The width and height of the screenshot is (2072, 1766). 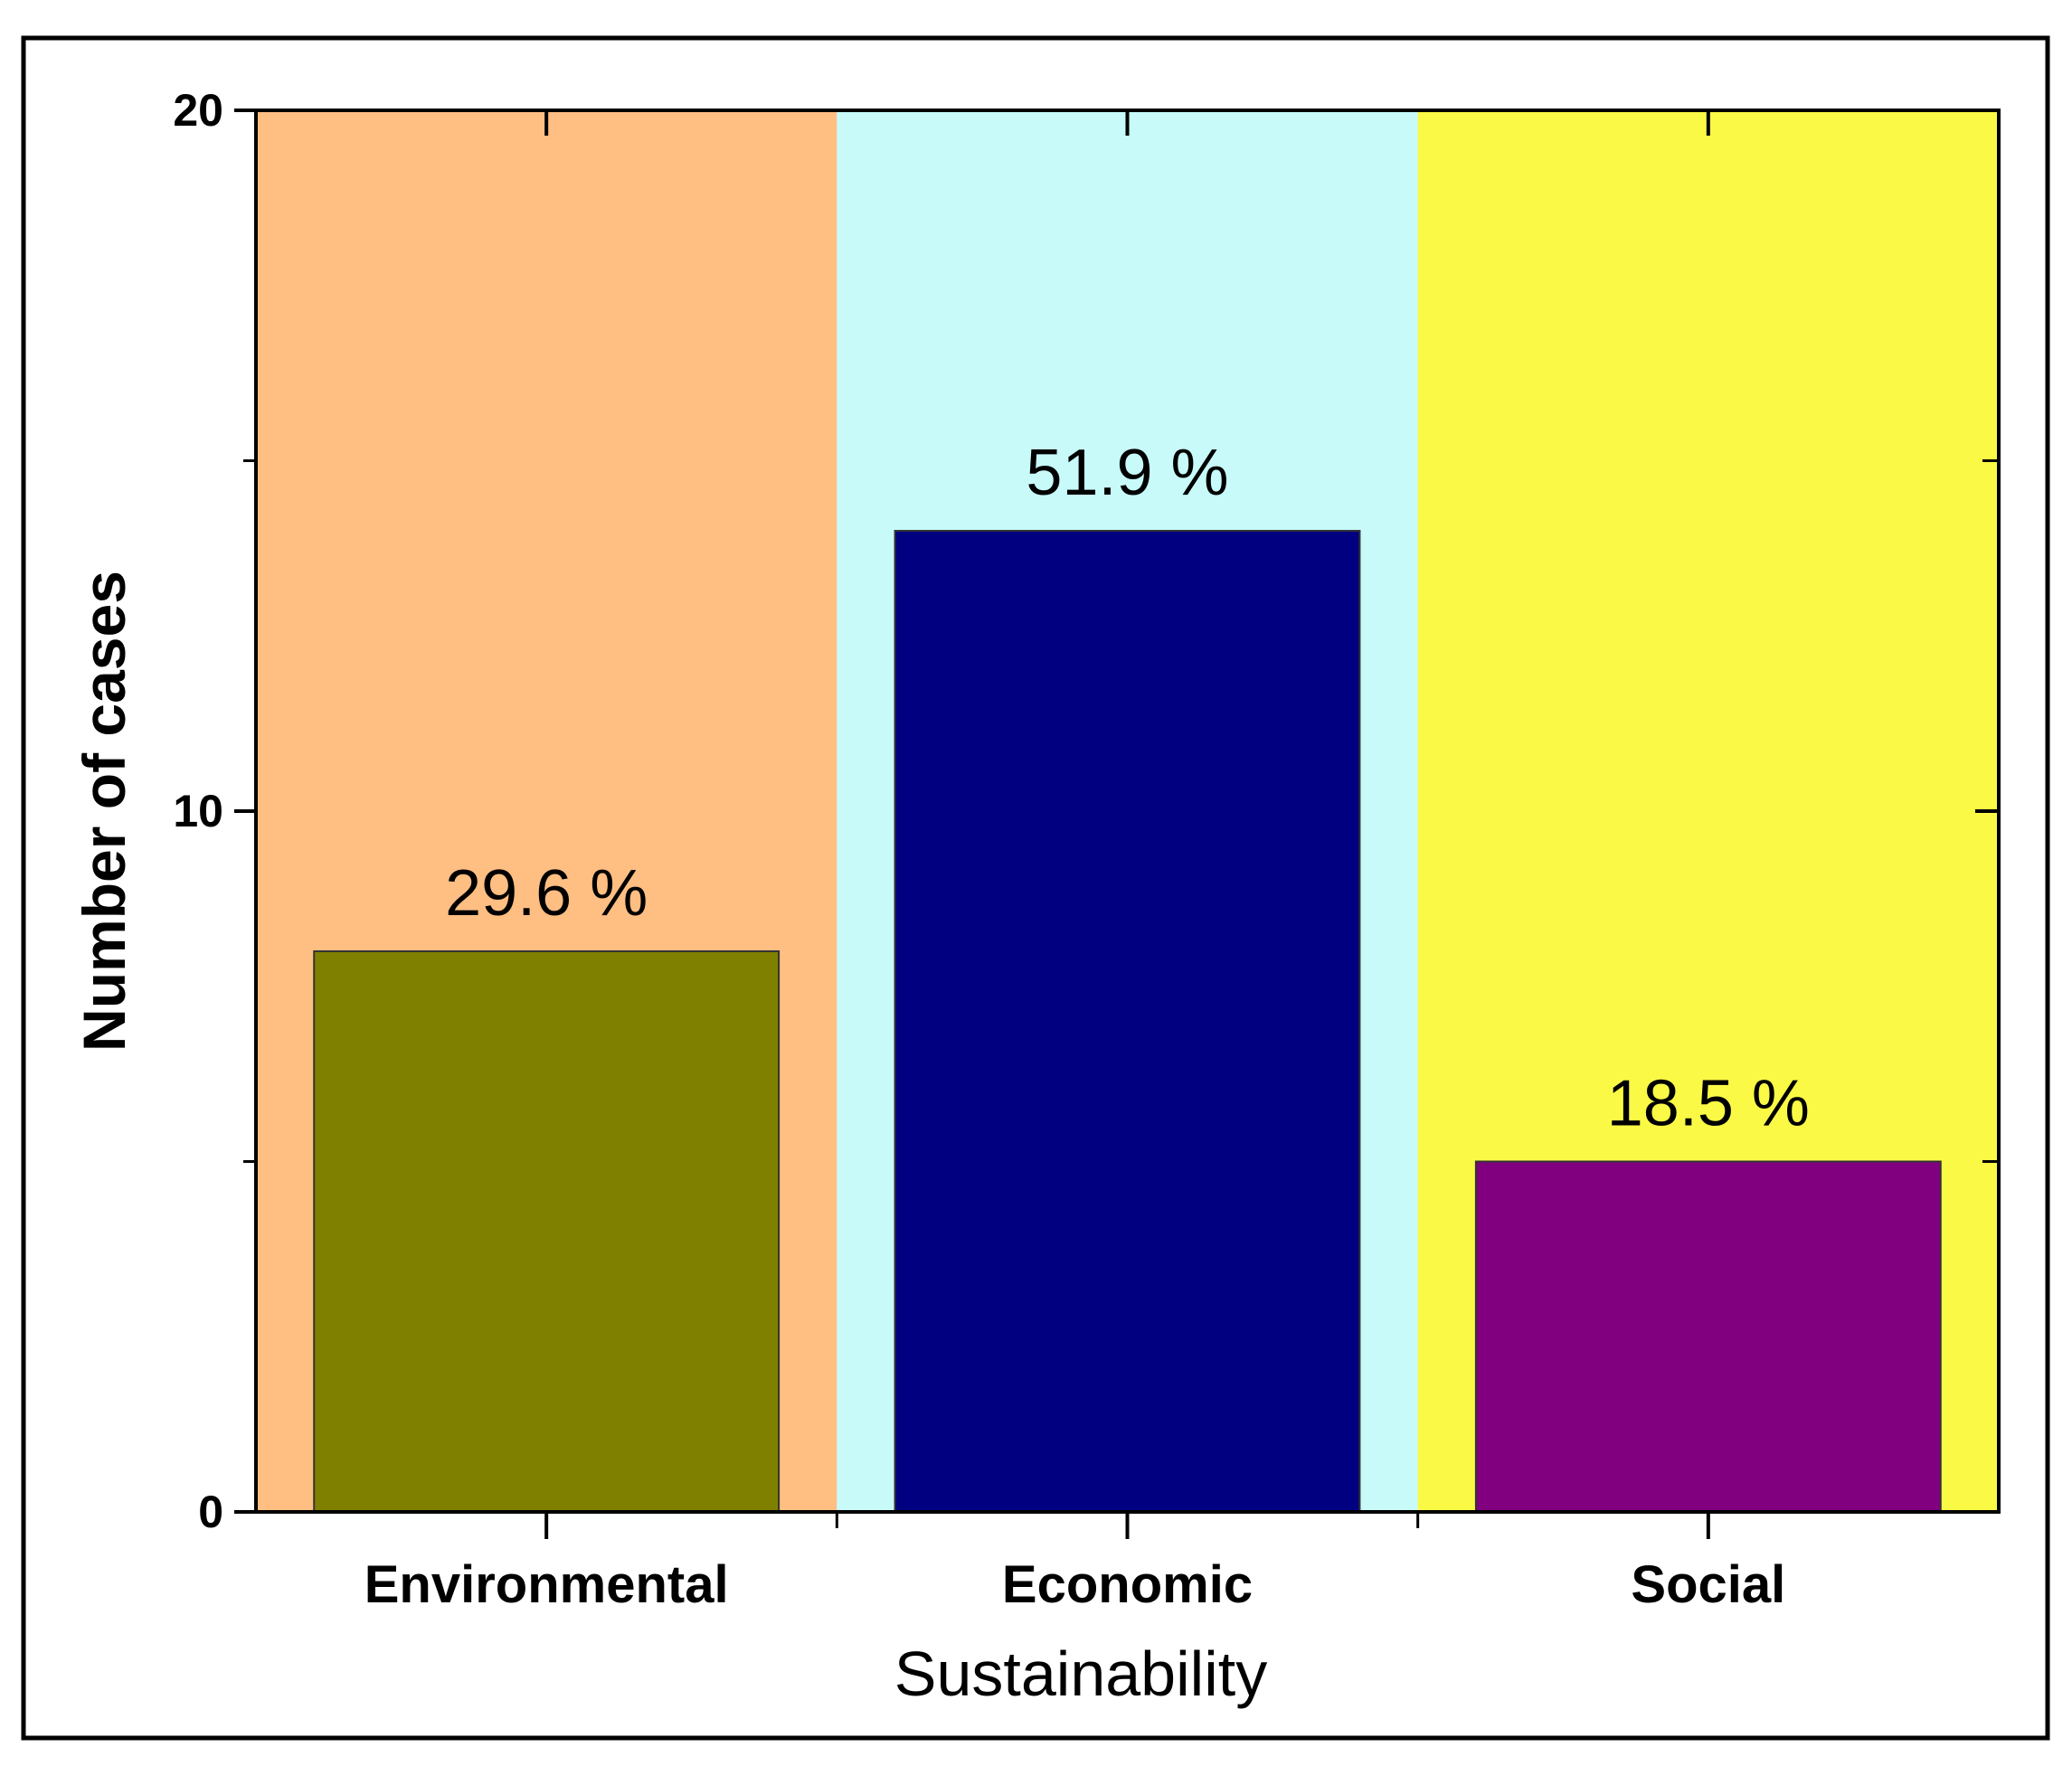 What do you see at coordinates (198, 111) in the screenshot?
I see `y-tick-label-20: 20` at bounding box center [198, 111].